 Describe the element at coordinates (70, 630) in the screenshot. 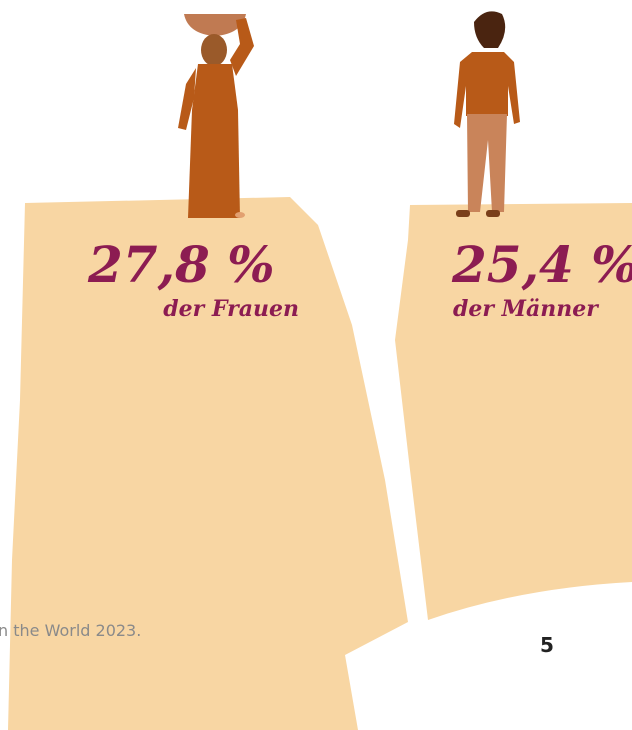

I see `source-note: n the World 2023.` at that location.